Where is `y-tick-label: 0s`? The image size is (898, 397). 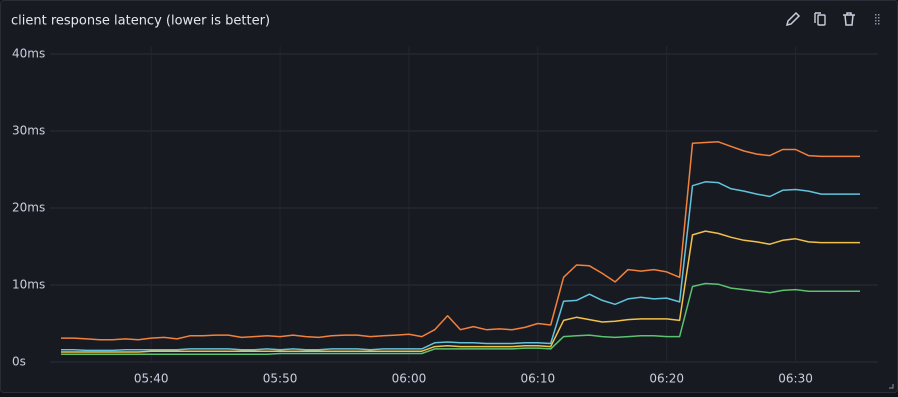 y-tick-label: 0s is located at coordinates (19, 362).